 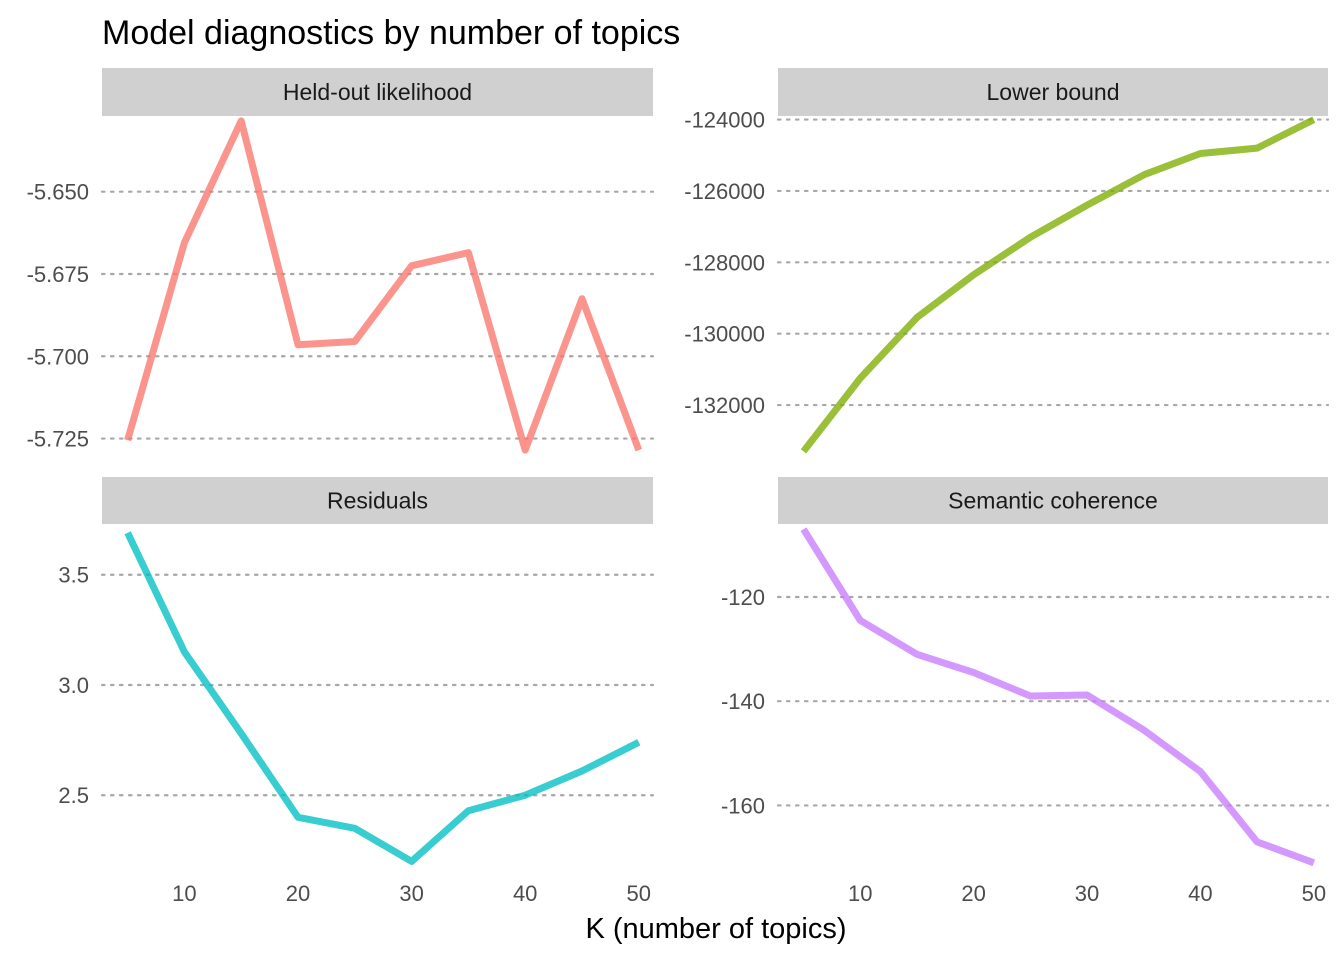 What do you see at coordinates (724, 334) in the screenshot?
I see `y-tick-label: -130000` at bounding box center [724, 334].